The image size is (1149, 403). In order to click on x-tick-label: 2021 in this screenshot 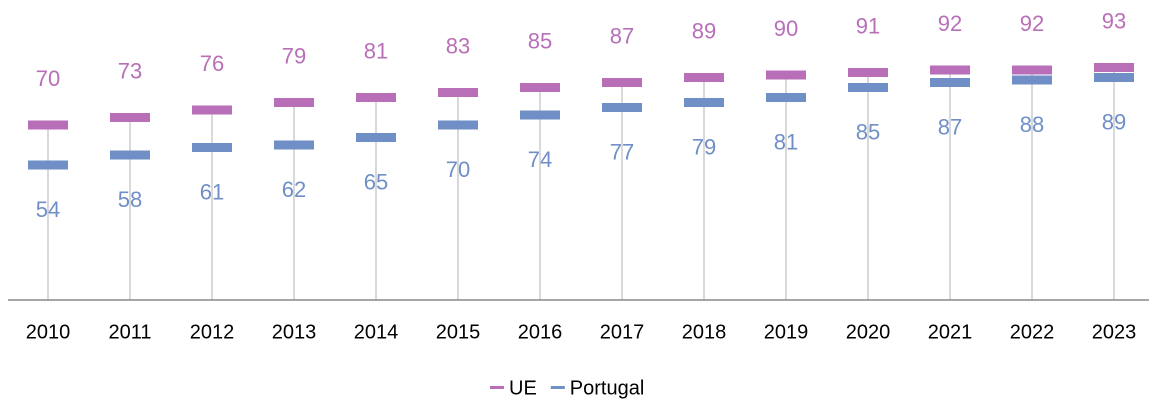, I will do `click(950, 332)`.